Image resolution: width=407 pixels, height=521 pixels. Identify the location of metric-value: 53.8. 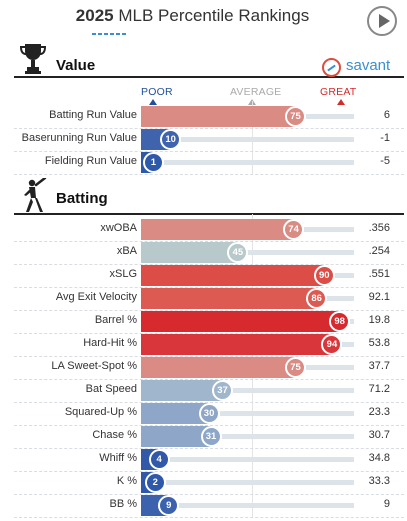
(379, 343).